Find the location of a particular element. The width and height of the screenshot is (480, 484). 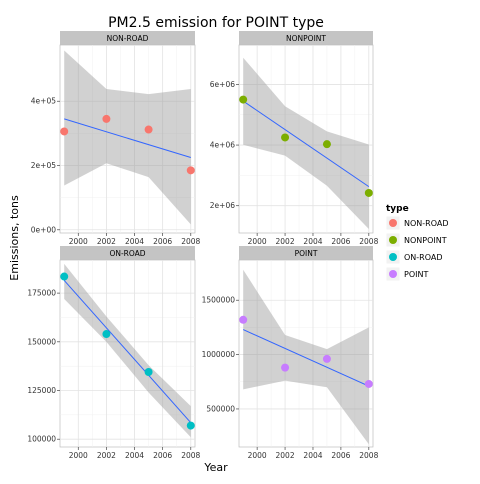

panel-bg-nonpoint is located at coordinates (306, 139).